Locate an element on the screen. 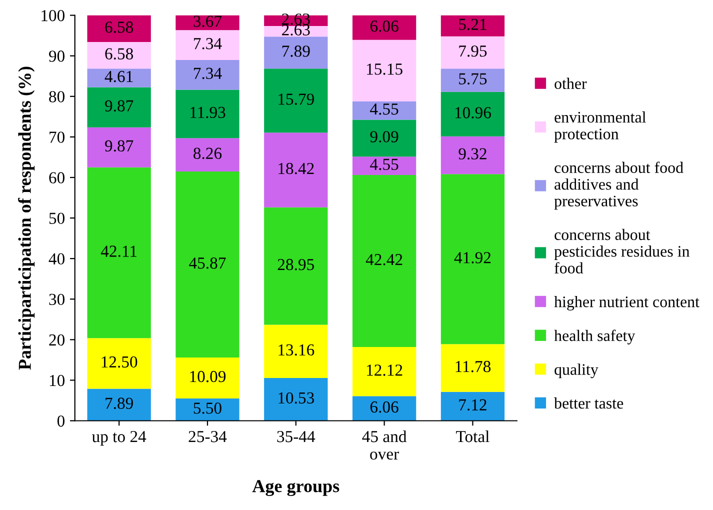 The width and height of the screenshot is (713, 510). data-label: 45.87 is located at coordinates (207, 263).